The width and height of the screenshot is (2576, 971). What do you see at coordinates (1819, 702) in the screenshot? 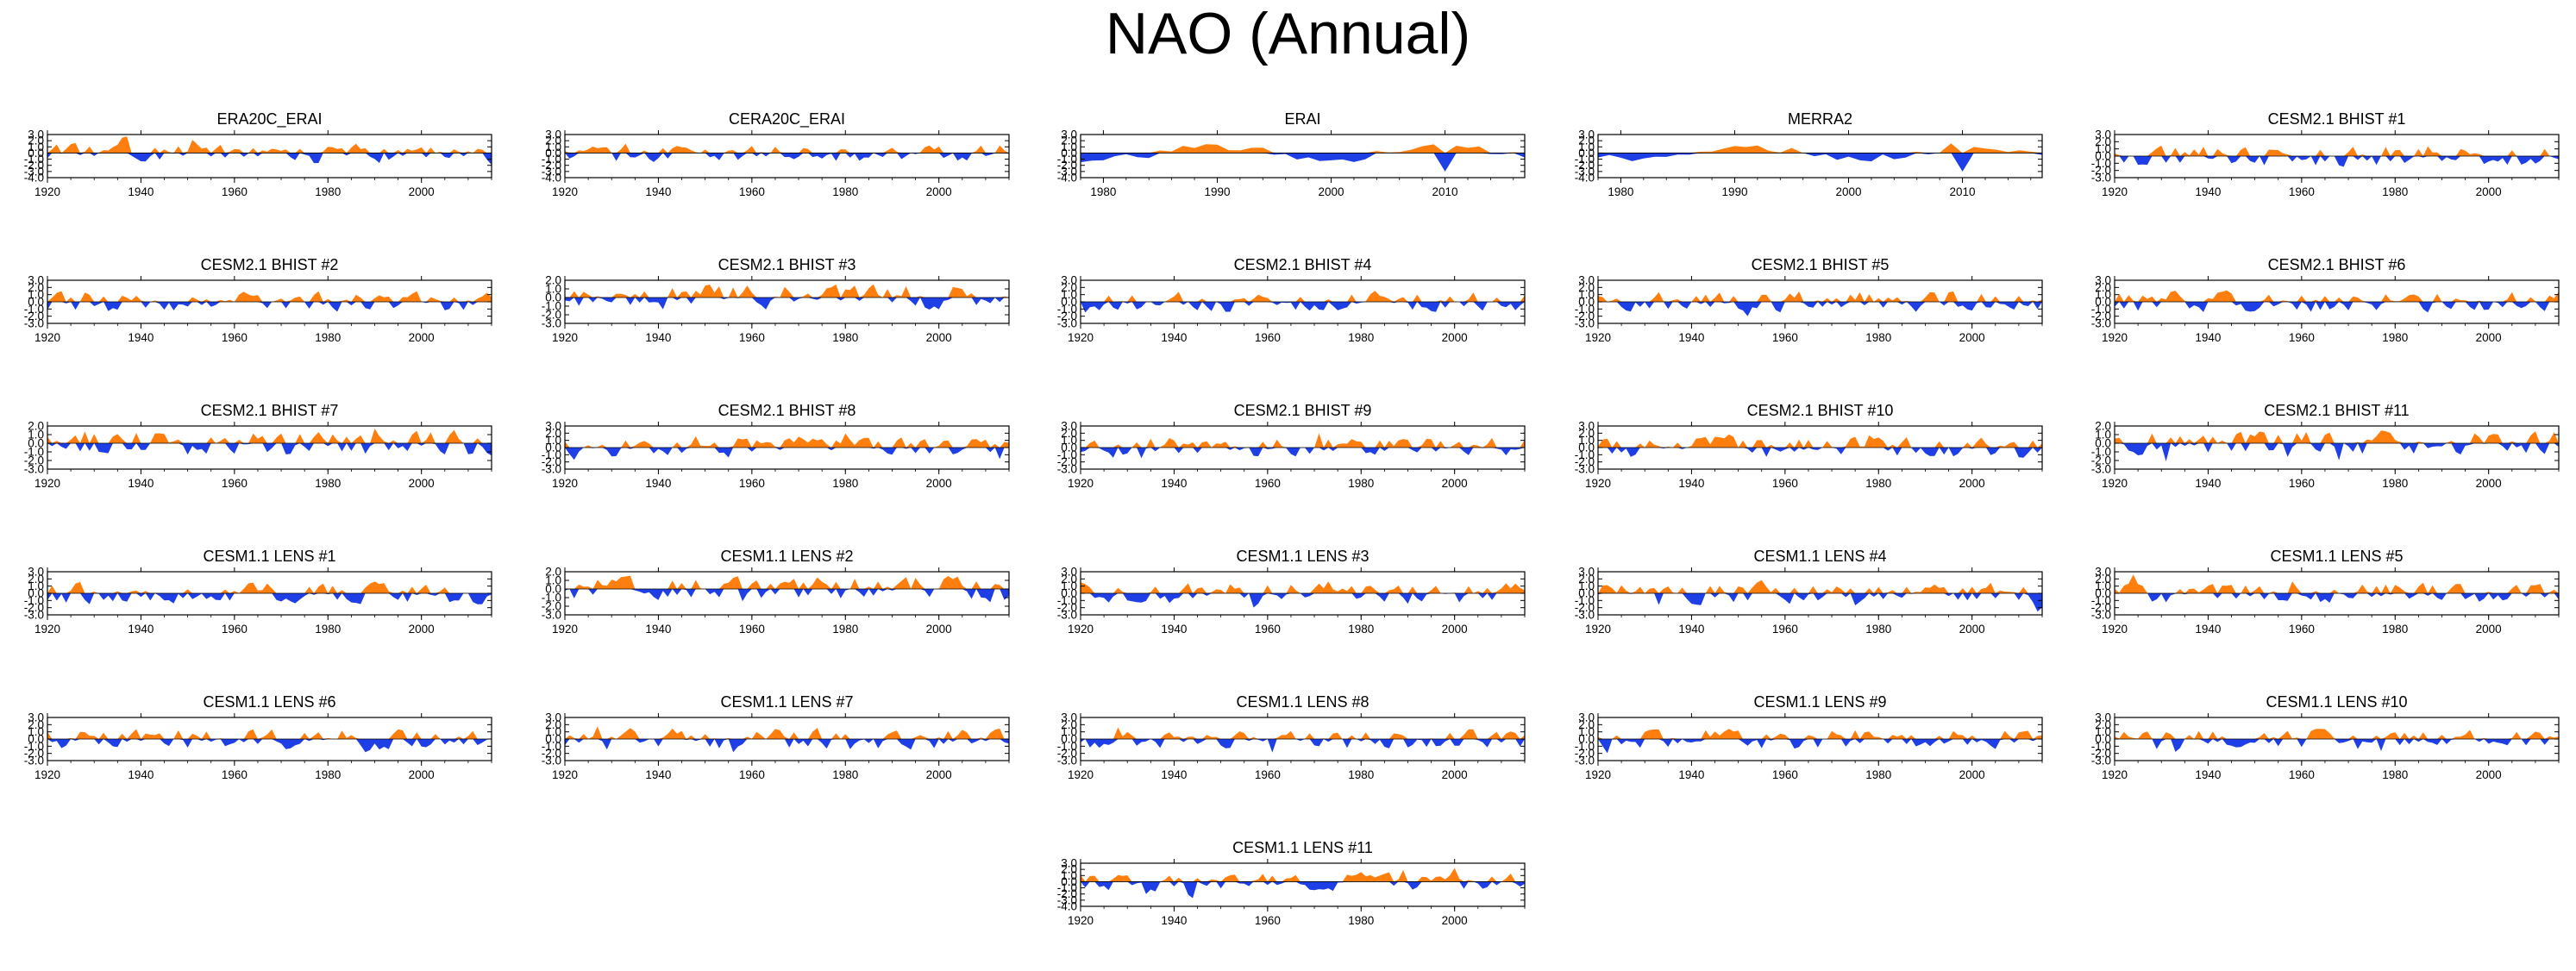
I see `panel-title: CESM1.1 LENS #9` at bounding box center [1819, 702].